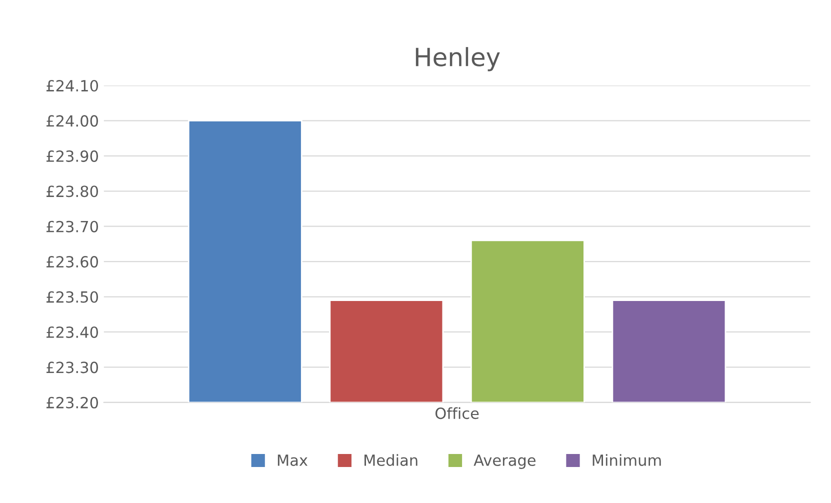  Describe the element at coordinates (72, 262) in the screenshot. I see `y-tick-label: £23.60` at that location.